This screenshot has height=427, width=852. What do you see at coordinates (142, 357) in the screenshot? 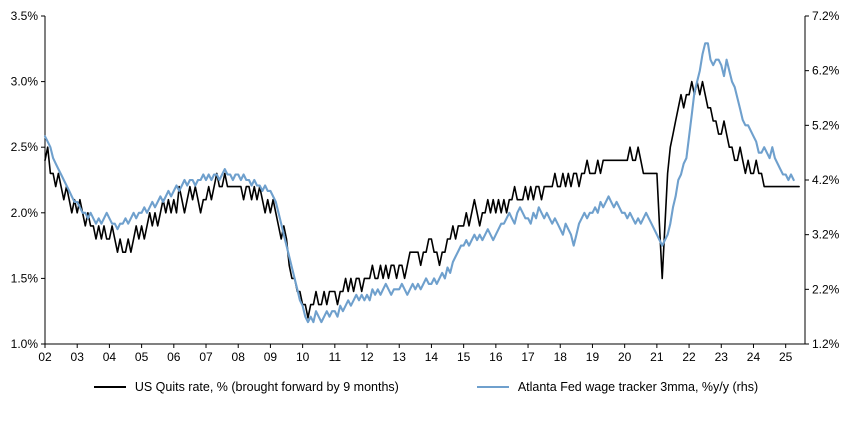
I see `x-axis-tick-label: 05` at bounding box center [142, 357].